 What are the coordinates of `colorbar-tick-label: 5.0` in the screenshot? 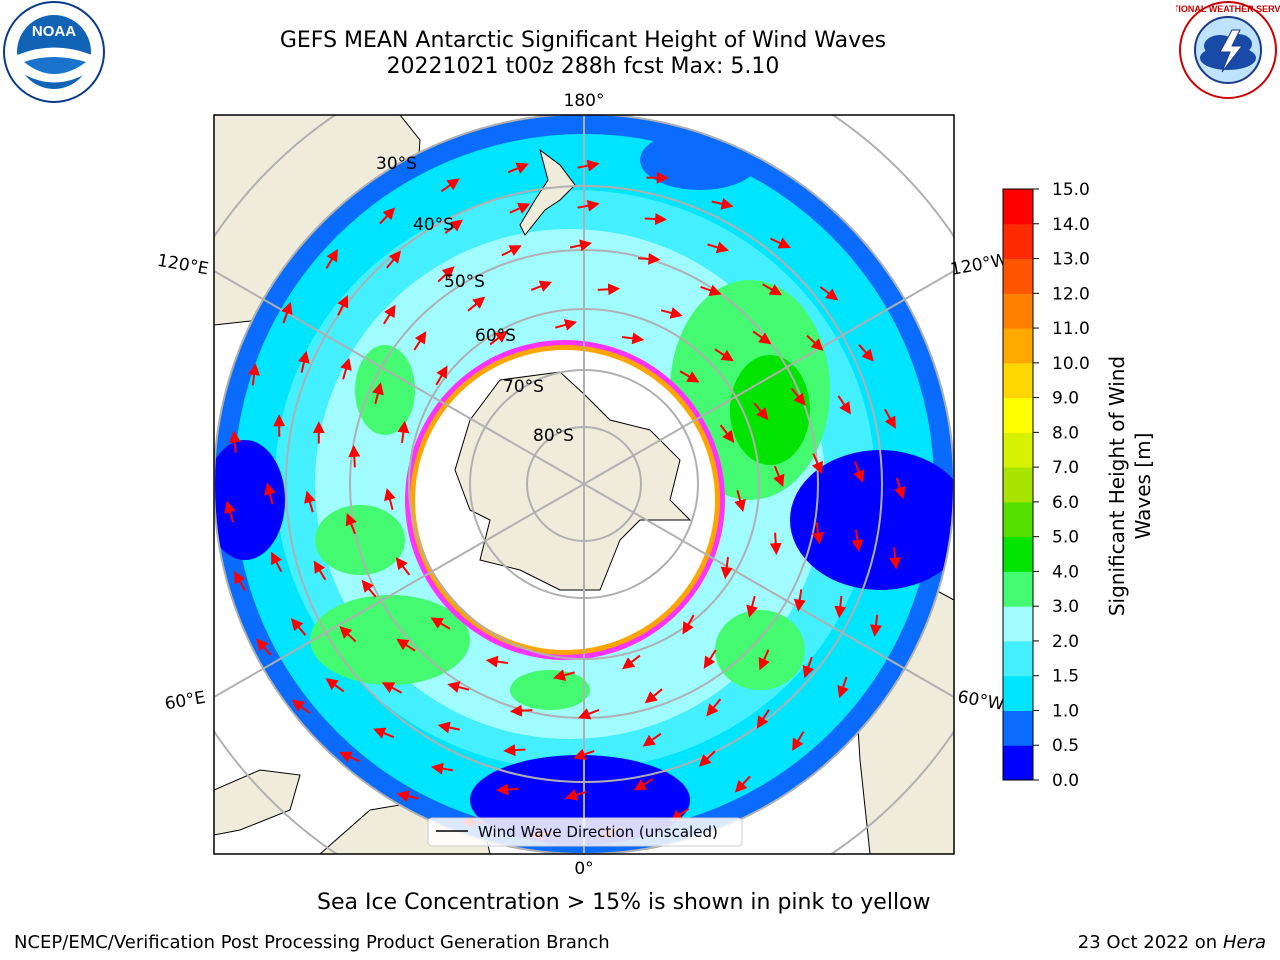 It's located at (1065, 538).